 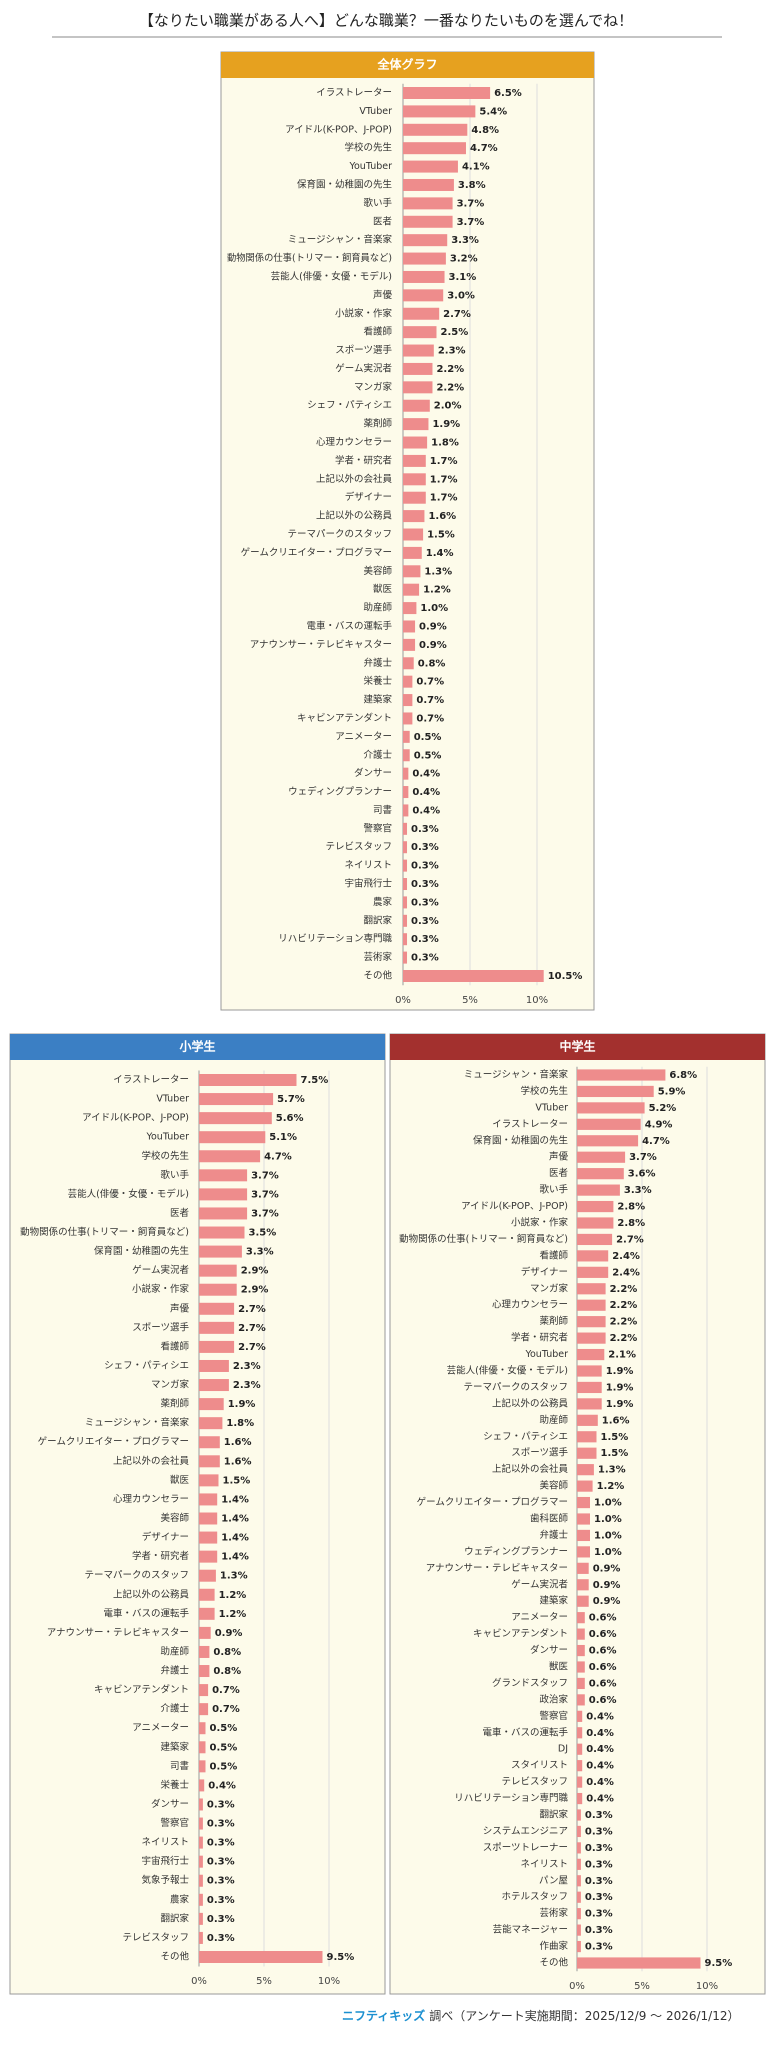 I want to click on value-label: 3.0%, so click(x=461, y=295).